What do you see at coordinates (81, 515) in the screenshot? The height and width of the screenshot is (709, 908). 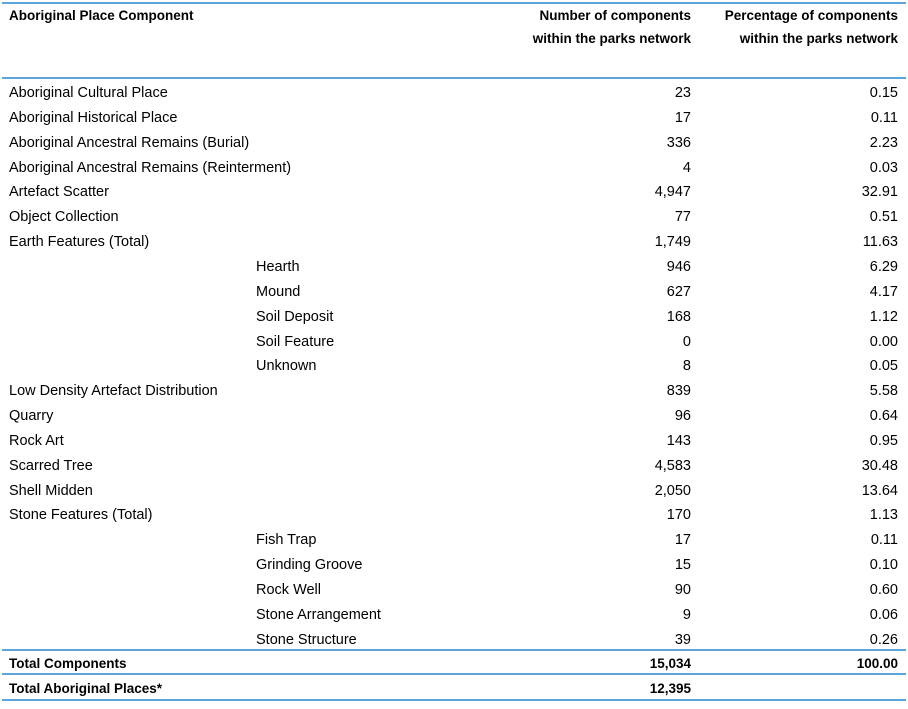 I see `row-component-name: Stone Features (Total)` at bounding box center [81, 515].